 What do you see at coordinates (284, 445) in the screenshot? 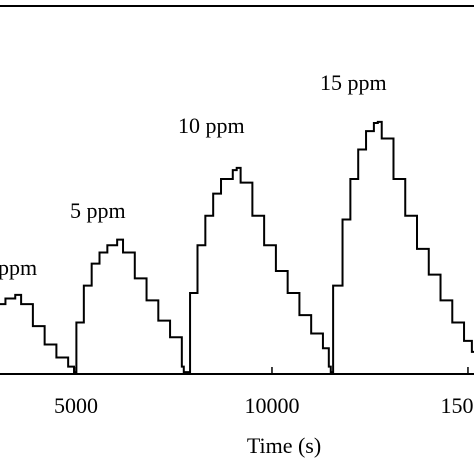
I see `x-axis-label: Time (s)` at bounding box center [284, 445].